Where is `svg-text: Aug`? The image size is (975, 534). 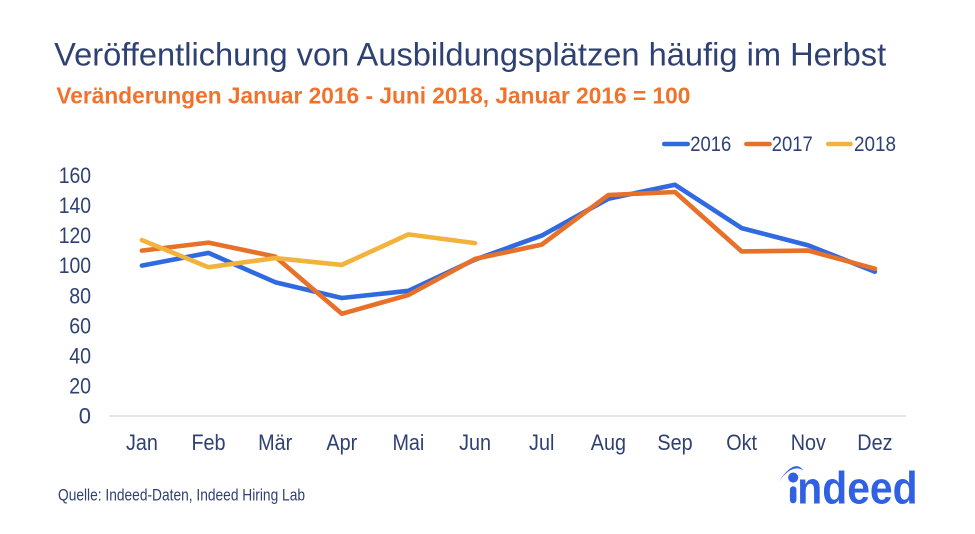 svg-text: Aug is located at coordinates (608, 442).